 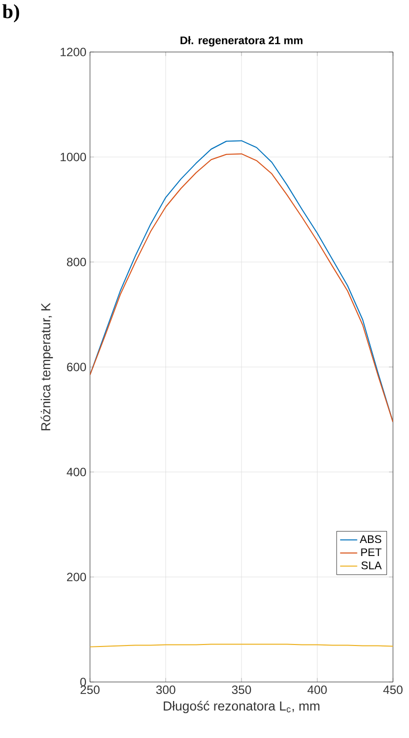 I want to click on y-tick-label: 800, so click(x=76, y=262).